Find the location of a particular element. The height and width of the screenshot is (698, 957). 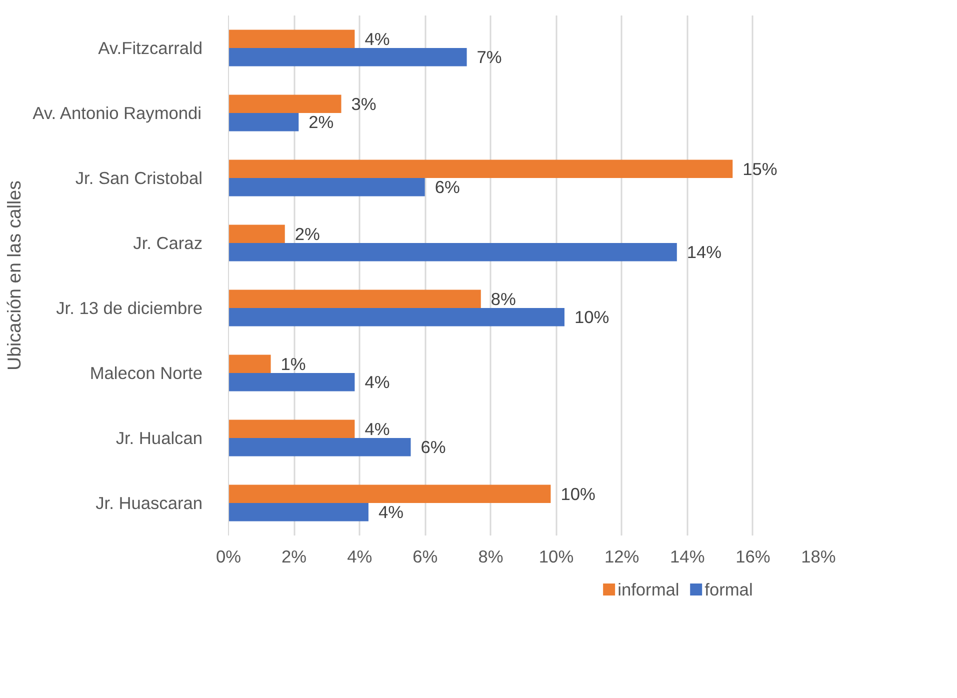

legend-label: informal is located at coordinates (649, 590).